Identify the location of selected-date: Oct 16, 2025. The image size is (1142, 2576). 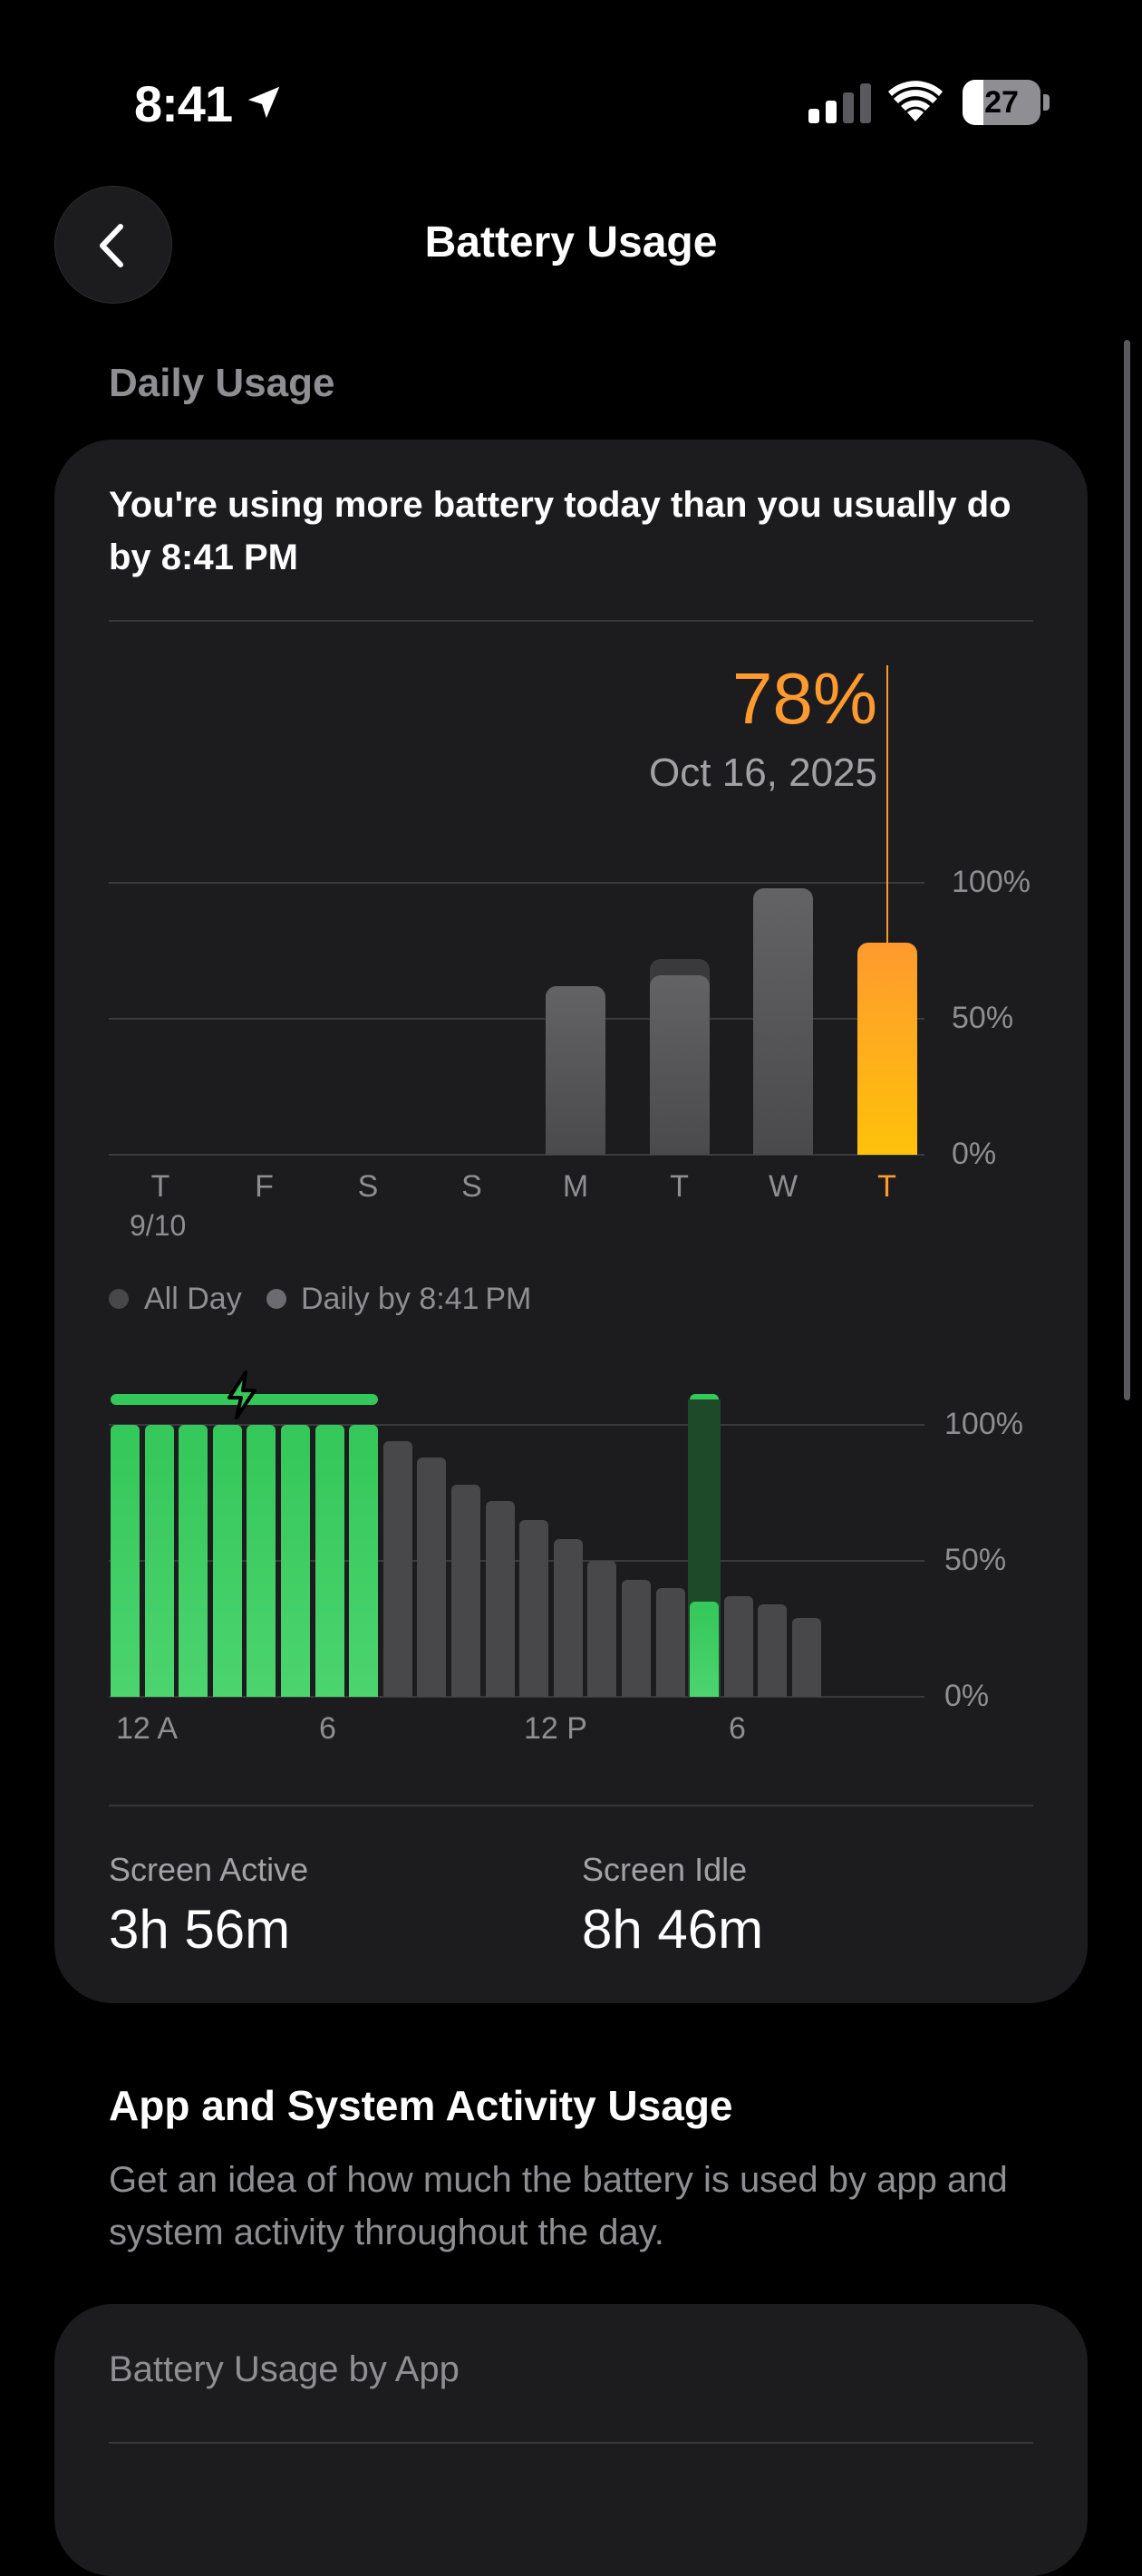
(763, 773).